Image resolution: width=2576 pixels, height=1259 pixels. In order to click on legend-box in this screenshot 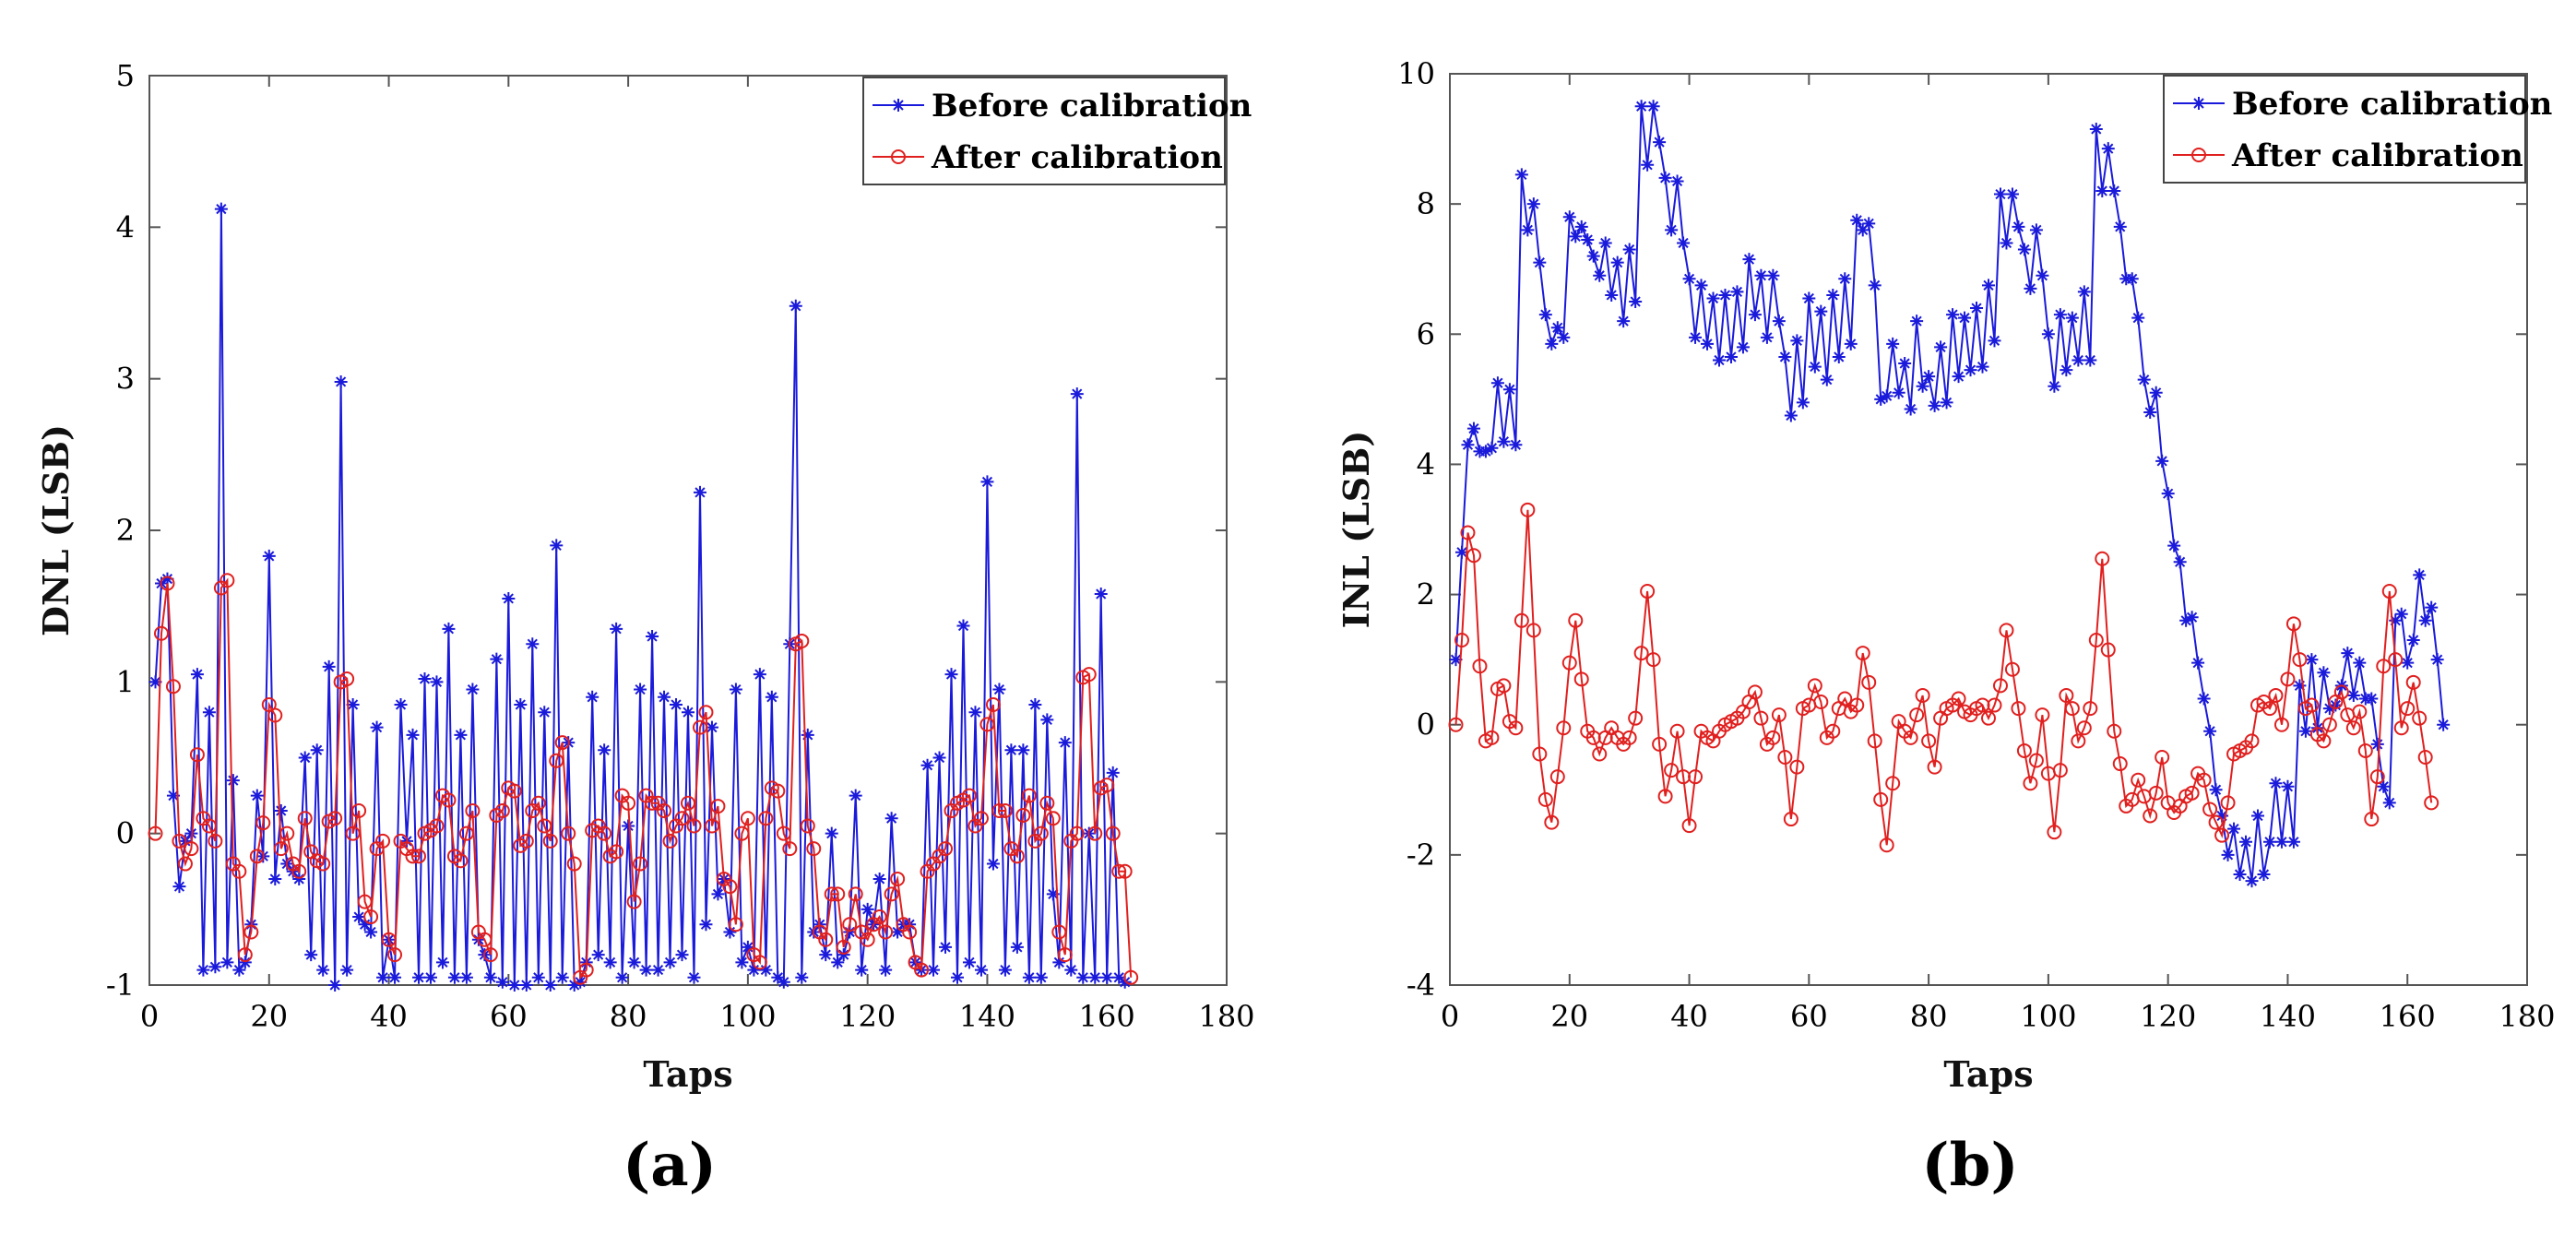, I will do `click(1044, 131)`.